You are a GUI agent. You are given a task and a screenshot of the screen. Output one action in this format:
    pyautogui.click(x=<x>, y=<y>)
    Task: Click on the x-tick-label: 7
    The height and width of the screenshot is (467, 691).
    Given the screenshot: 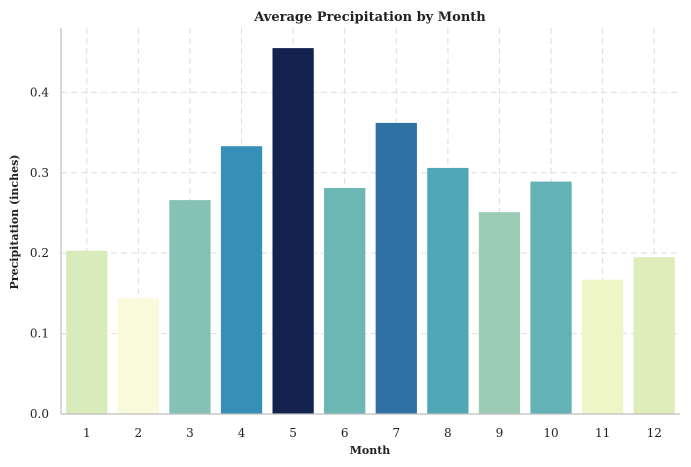 What is the action you would take?
    pyautogui.click(x=396, y=433)
    